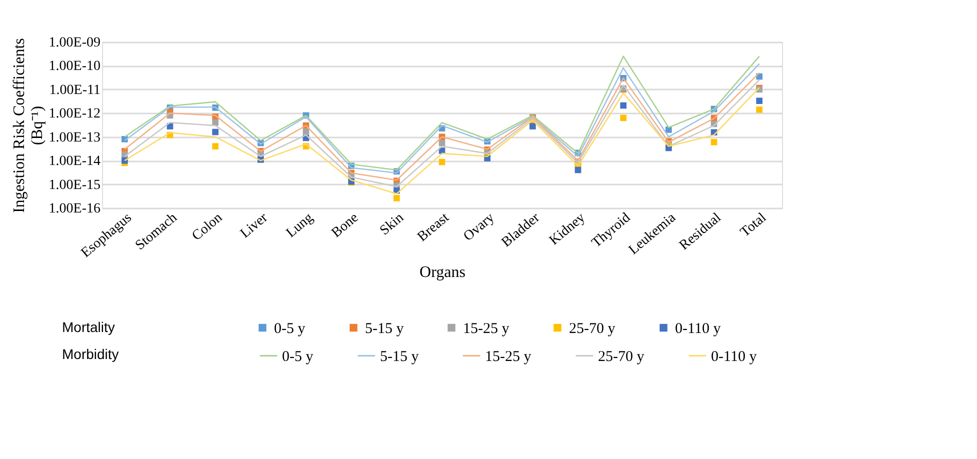 The height and width of the screenshot is (459, 977). I want to click on y-tick-label: 1.00E-14, so click(74, 162).